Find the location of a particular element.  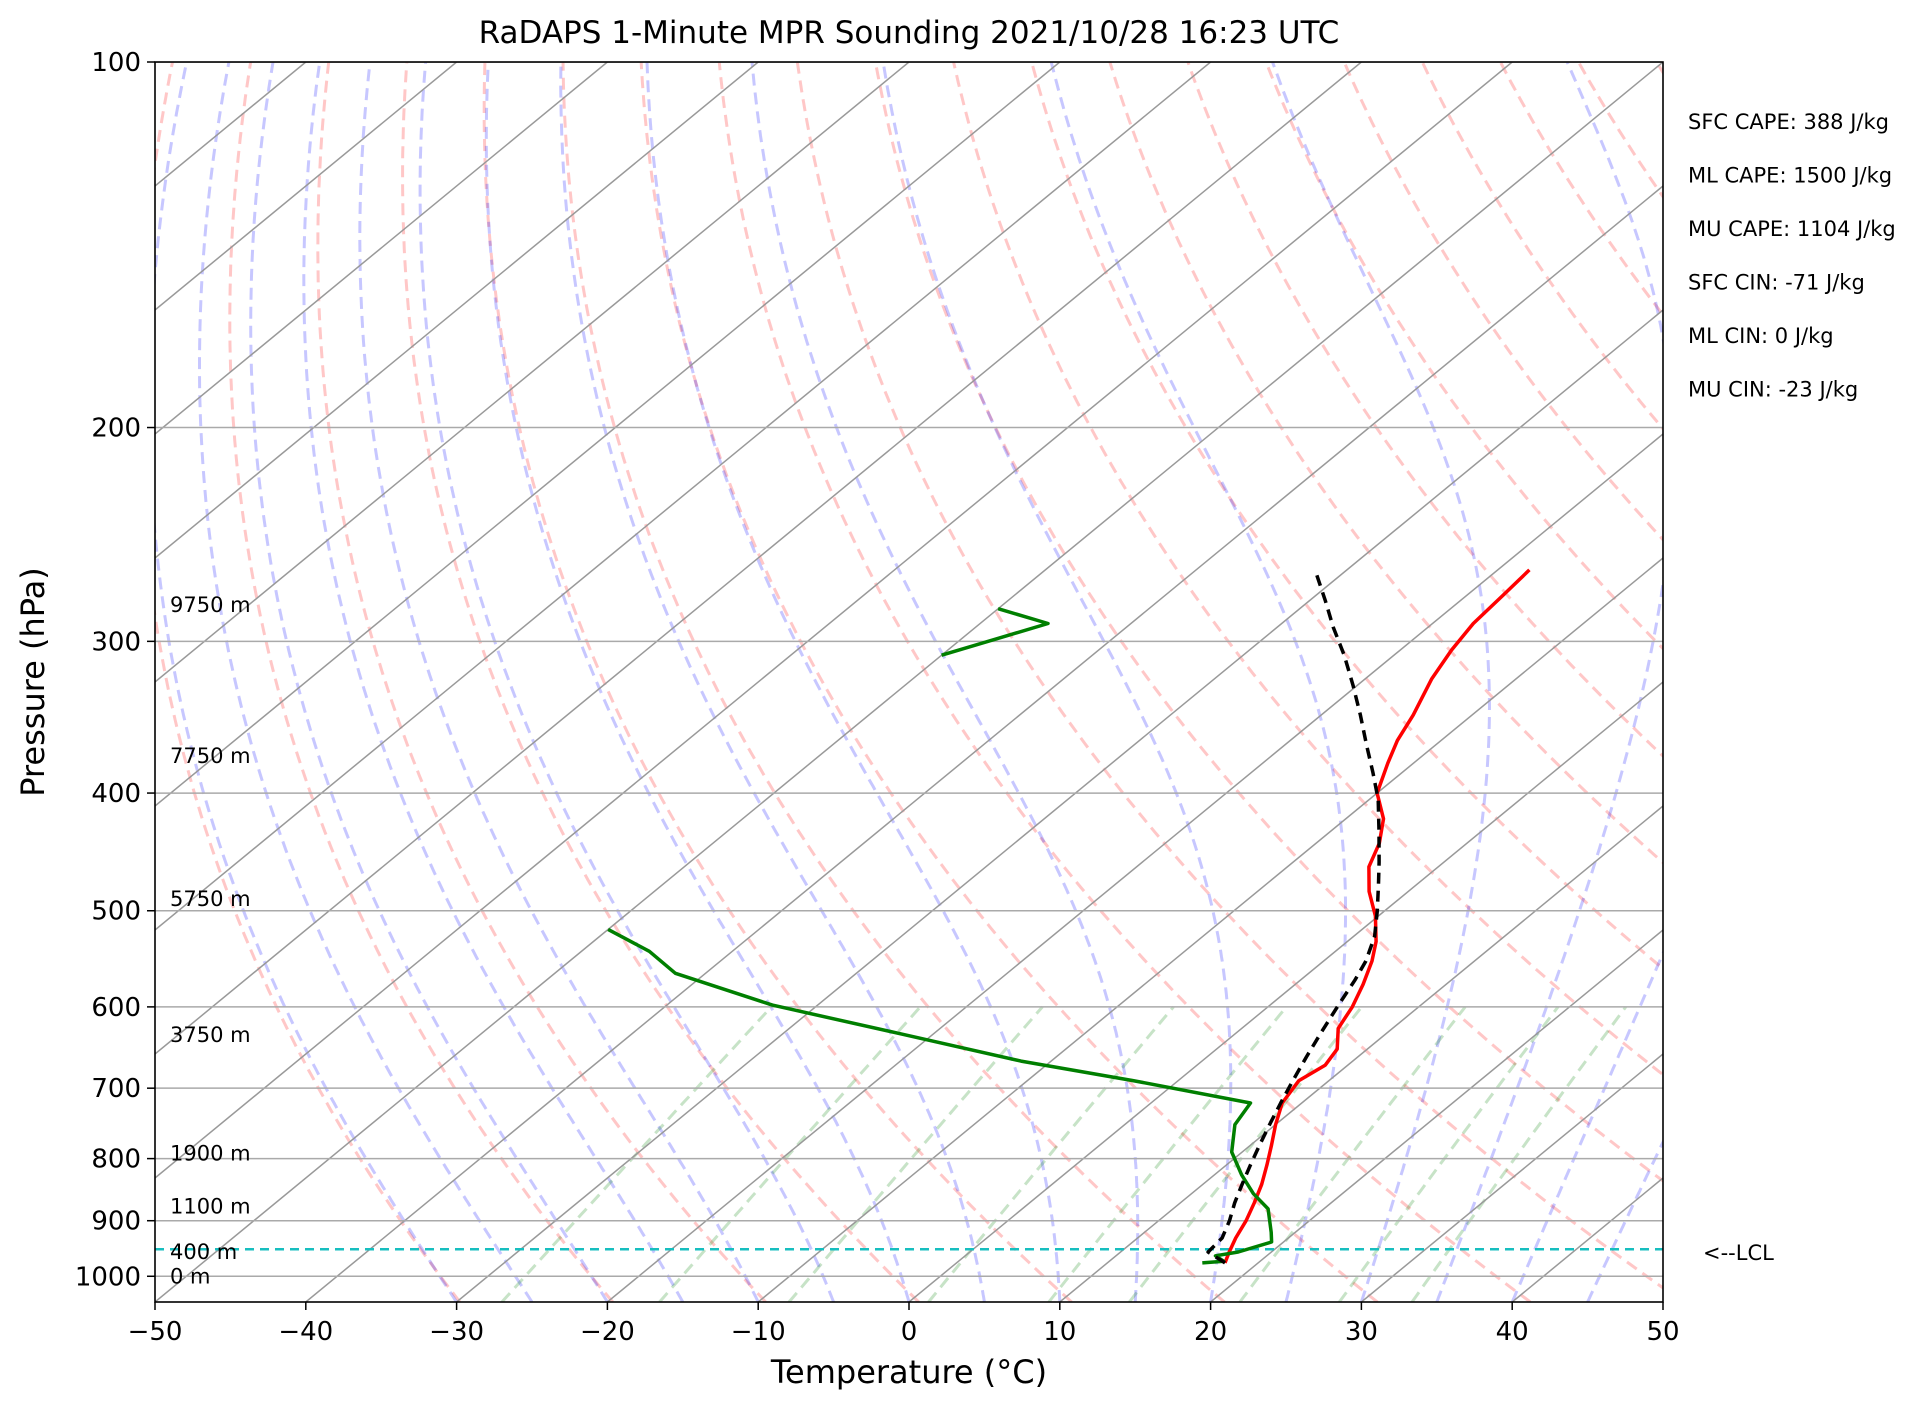

height-label: 5750 m is located at coordinates (210, 899).